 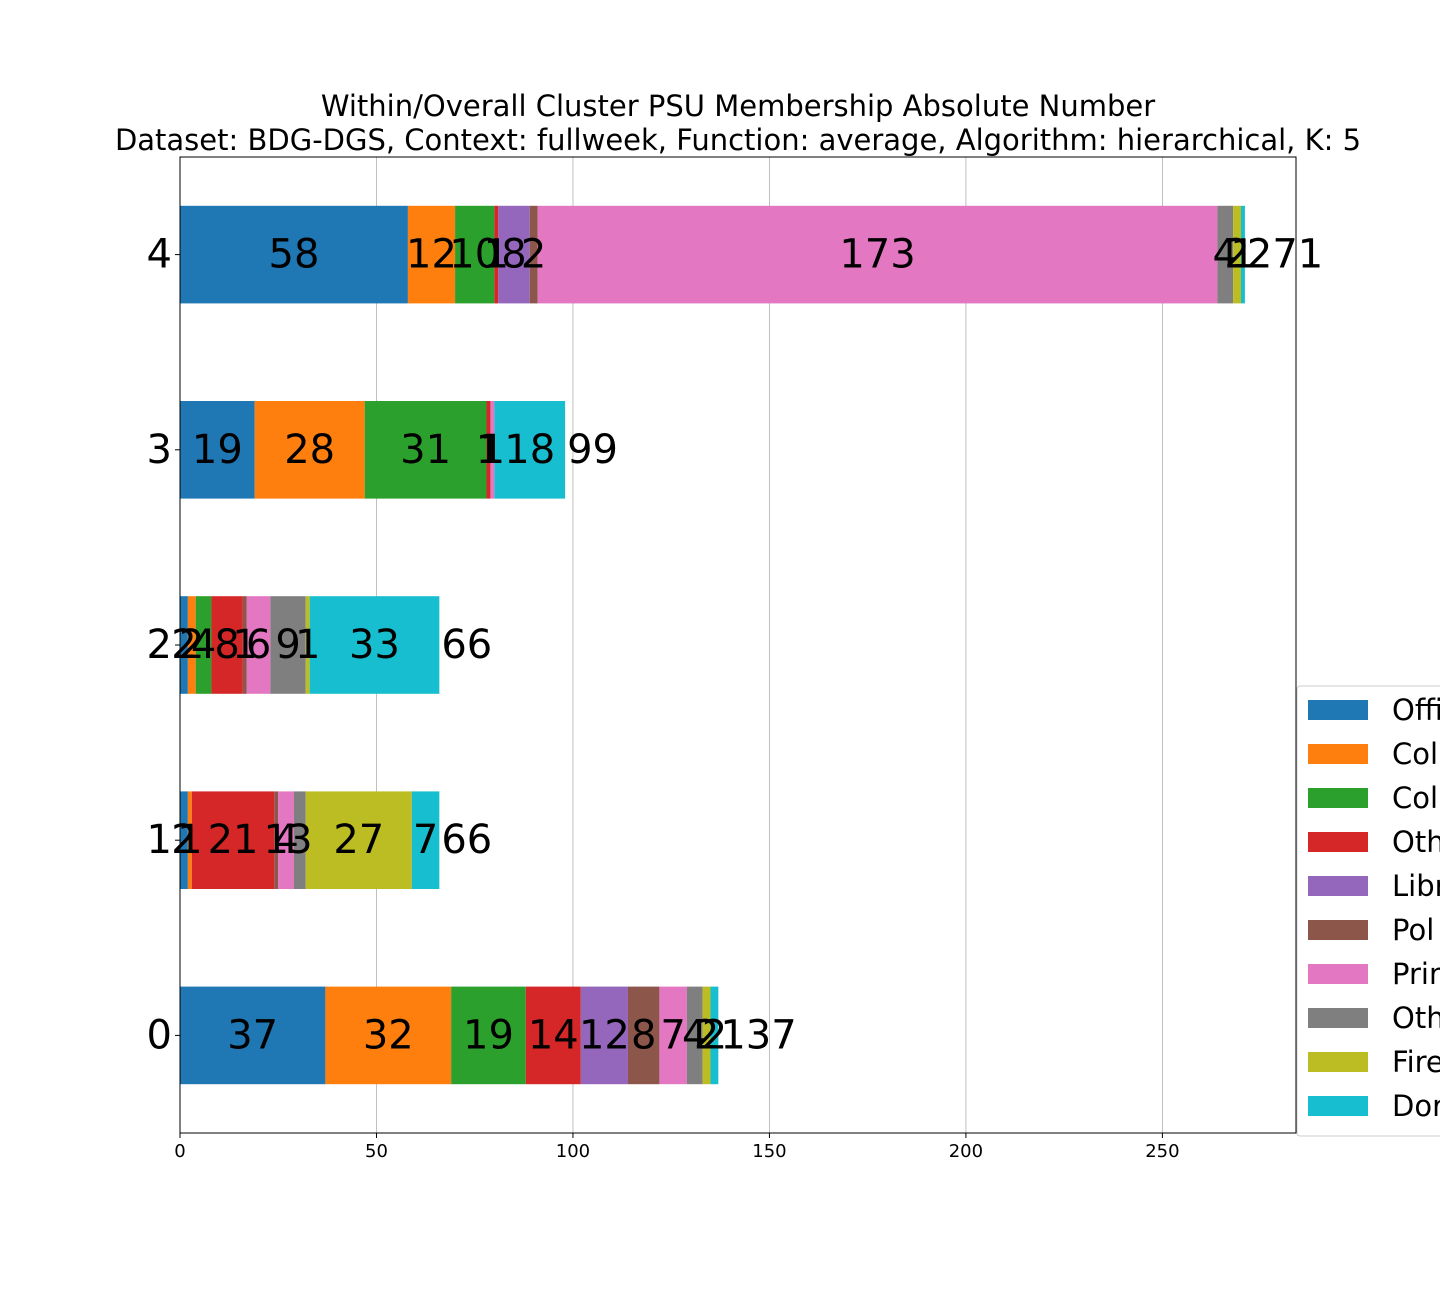 I want to click on segment-label-4-1: 12, so click(x=431, y=255).